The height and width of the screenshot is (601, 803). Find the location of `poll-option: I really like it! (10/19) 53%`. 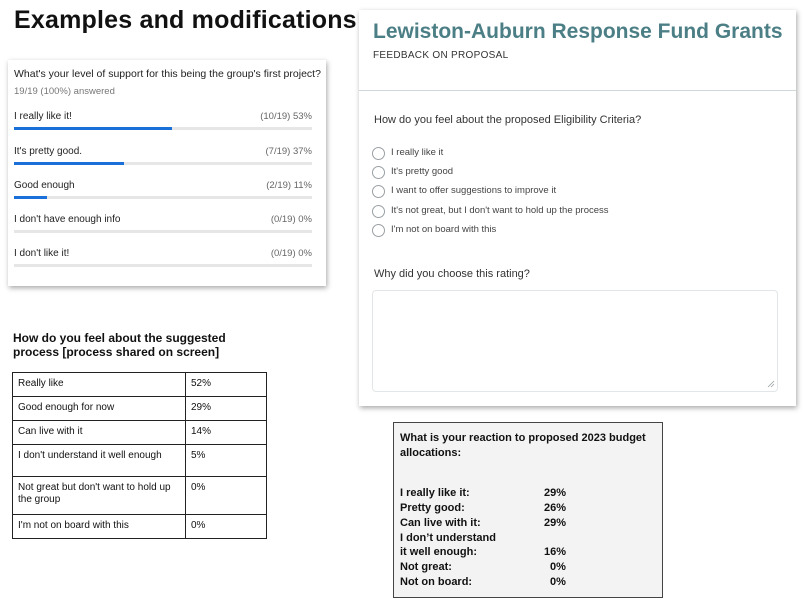

poll-option: I really like it! (10/19) 53% is located at coordinates (163, 125).